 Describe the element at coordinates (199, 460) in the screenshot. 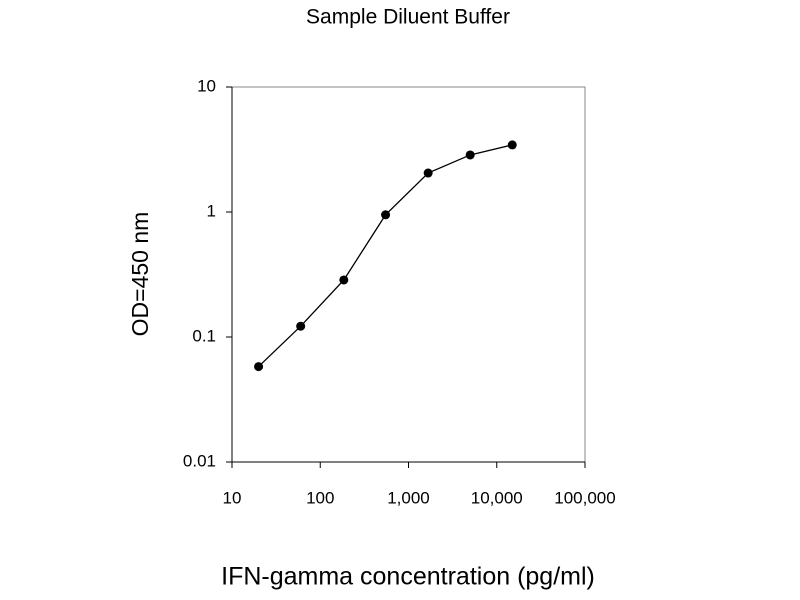

I see `y-tick-label: 0.01` at that location.